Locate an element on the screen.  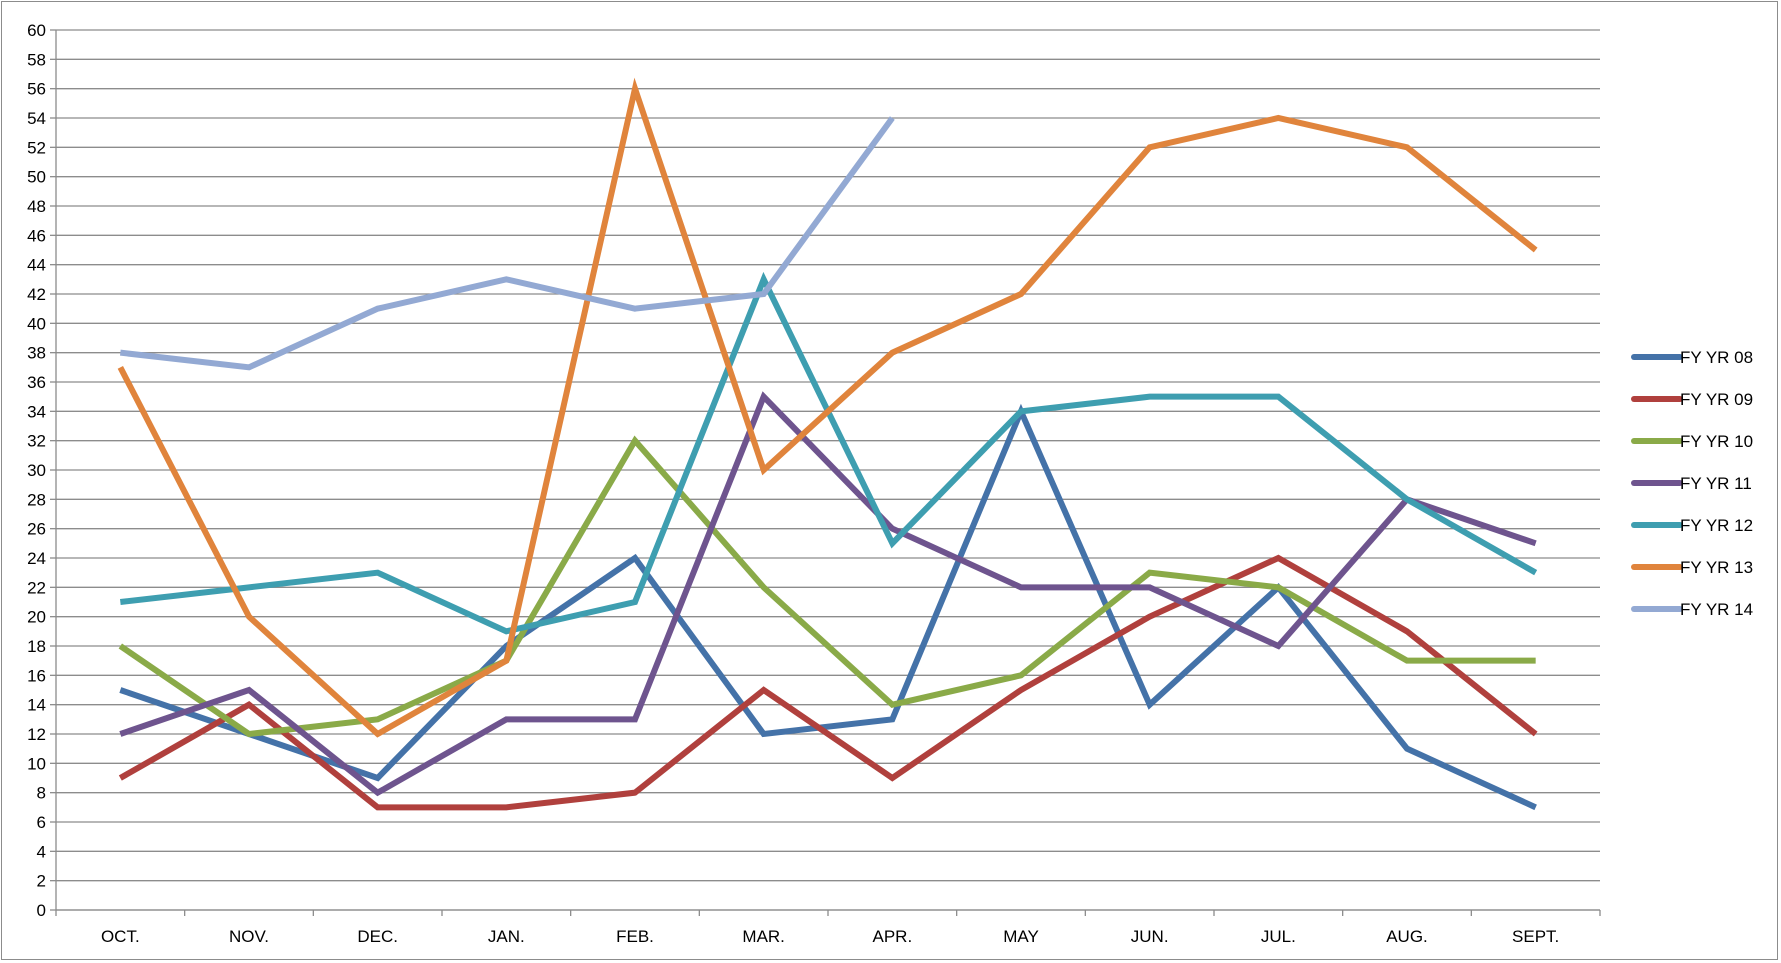
y-tick-label: 18 is located at coordinates (36, 646).